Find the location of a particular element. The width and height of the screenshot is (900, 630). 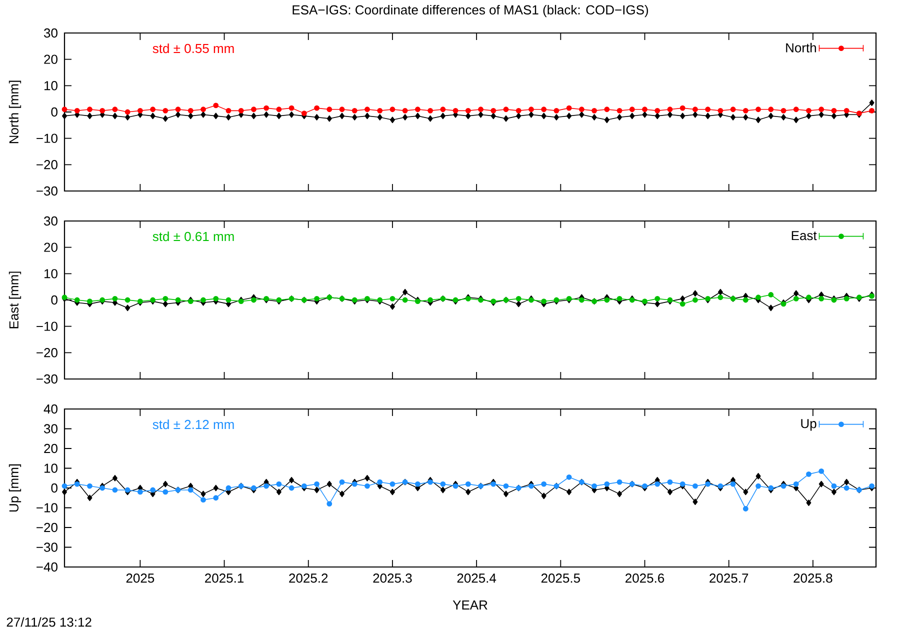

annotation: std ± 2.12 mm is located at coordinates (193, 425).